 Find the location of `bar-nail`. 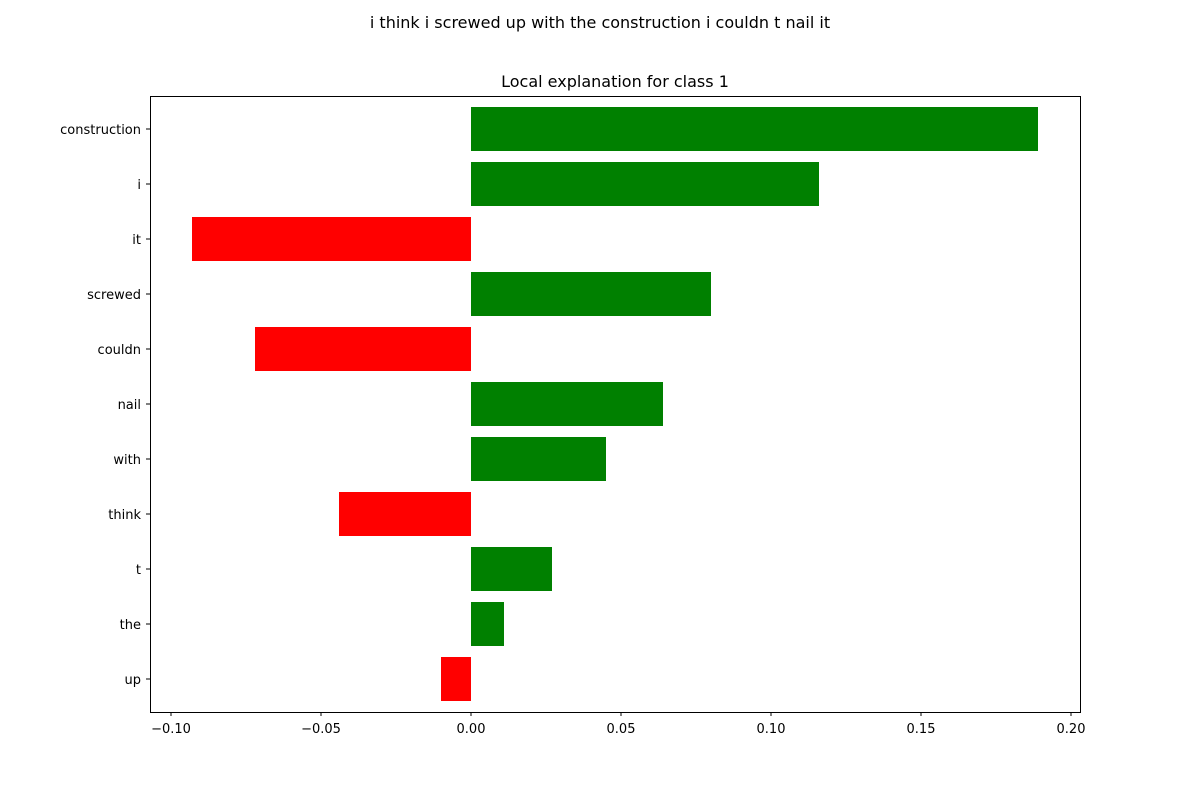

bar-nail is located at coordinates (567, 404).